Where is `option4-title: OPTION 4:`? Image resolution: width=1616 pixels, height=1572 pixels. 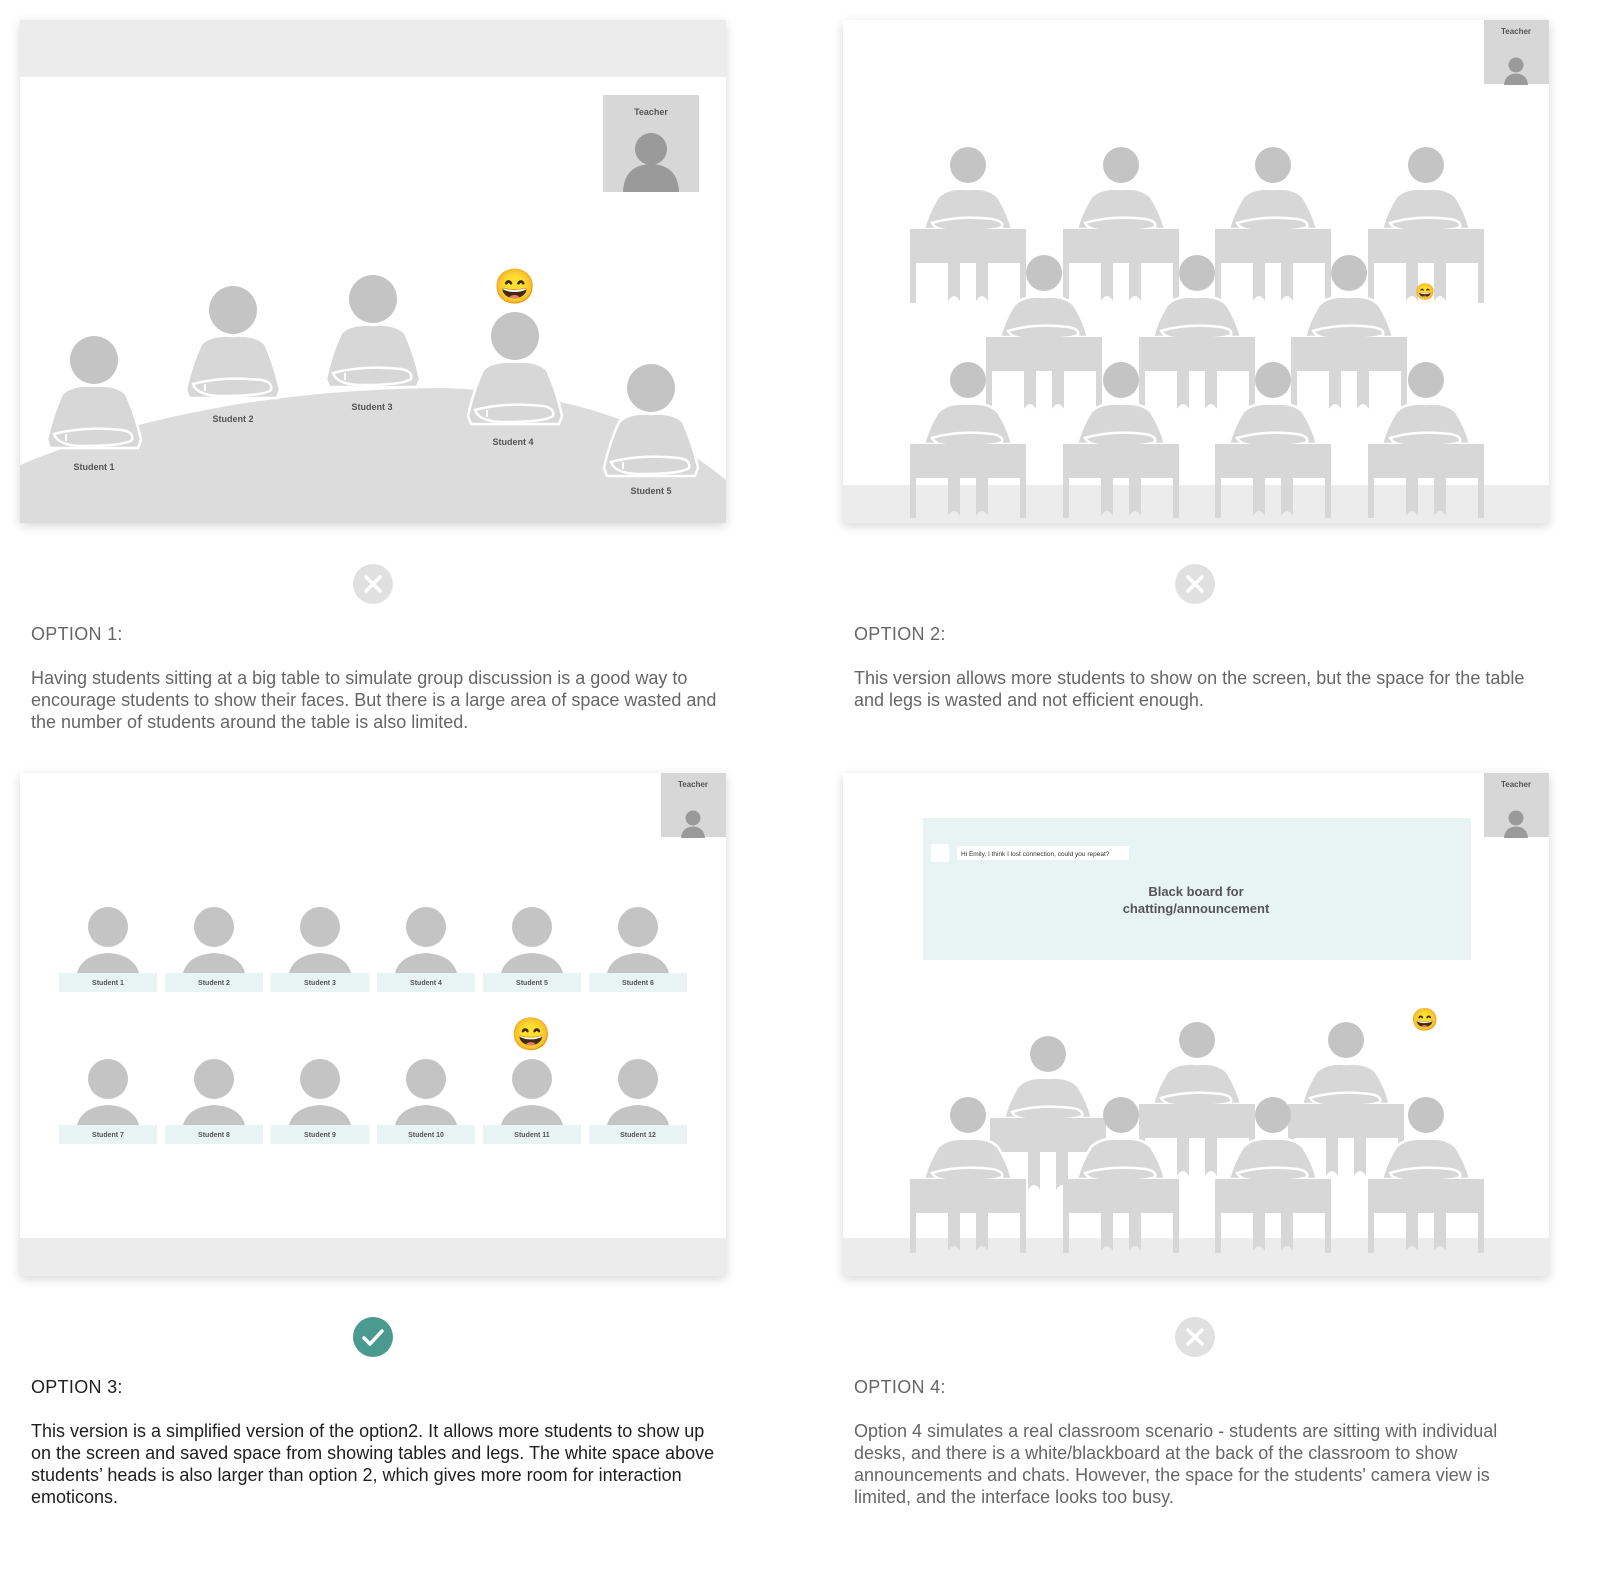 option4-title: OPTION 4: is located at coordinates (900, 1387).